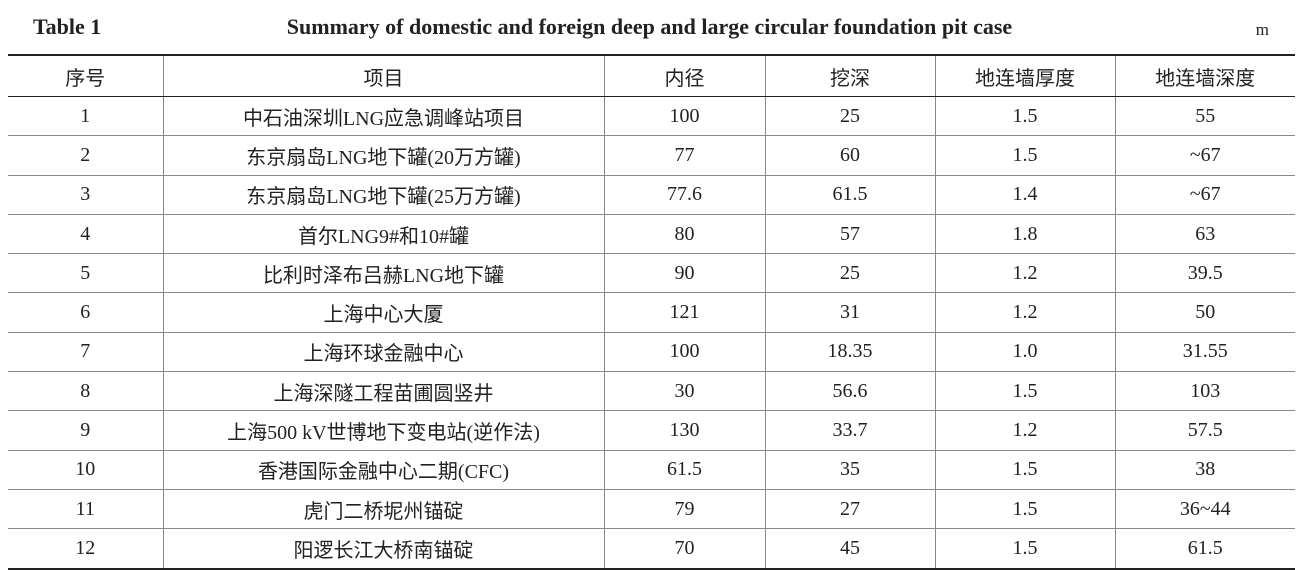 The height and width of the screenshot is (570, 1299). What do you see at coordinates (383, 273) in the screenshot?
I see `table-cell: 比利时泽布吕赫LNG地下罐` at bounding box center [383, 273].